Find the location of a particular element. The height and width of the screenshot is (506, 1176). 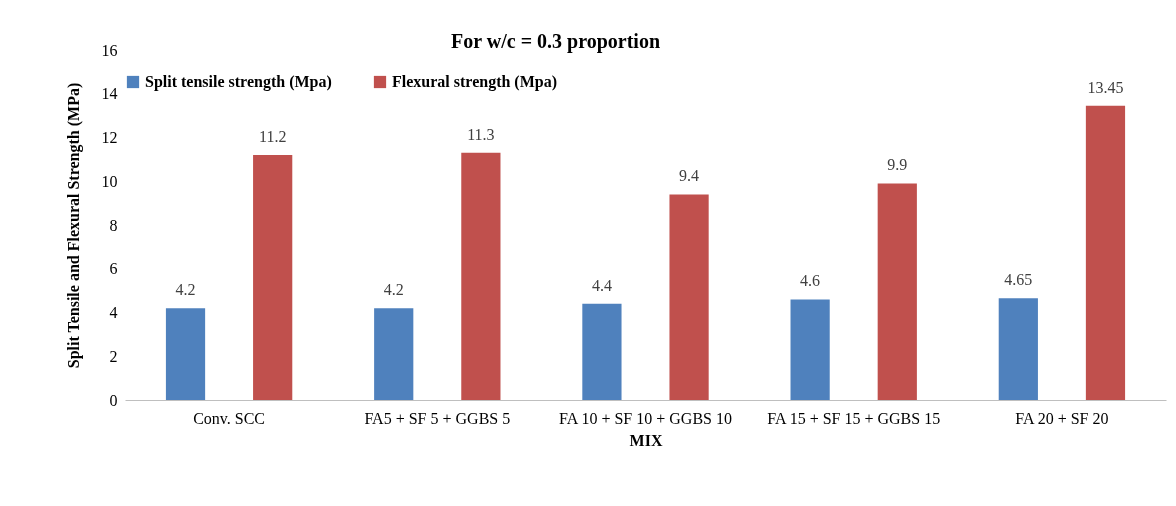

y-tick-label: 6 is located at coordinates (113, 269).